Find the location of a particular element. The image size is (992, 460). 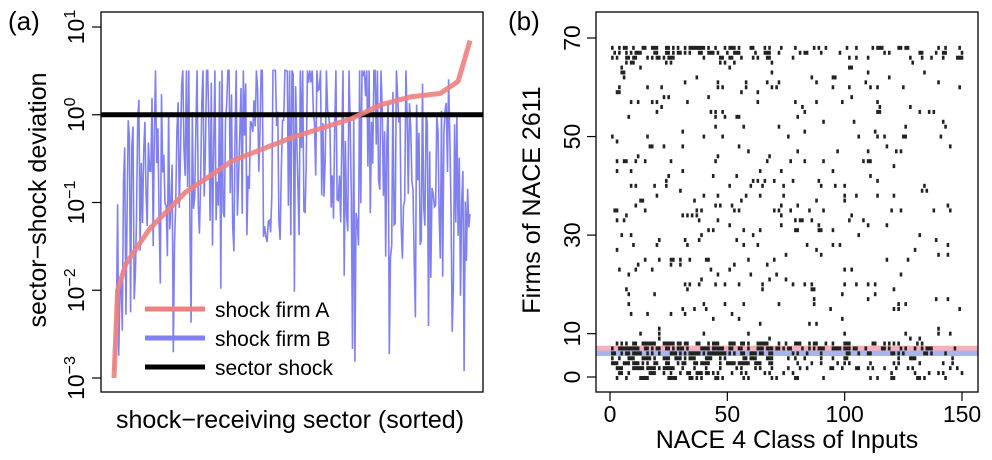

panel-a-x-axis-label: shock−receiving sector (sorted) is located at coordinates (290, 420).